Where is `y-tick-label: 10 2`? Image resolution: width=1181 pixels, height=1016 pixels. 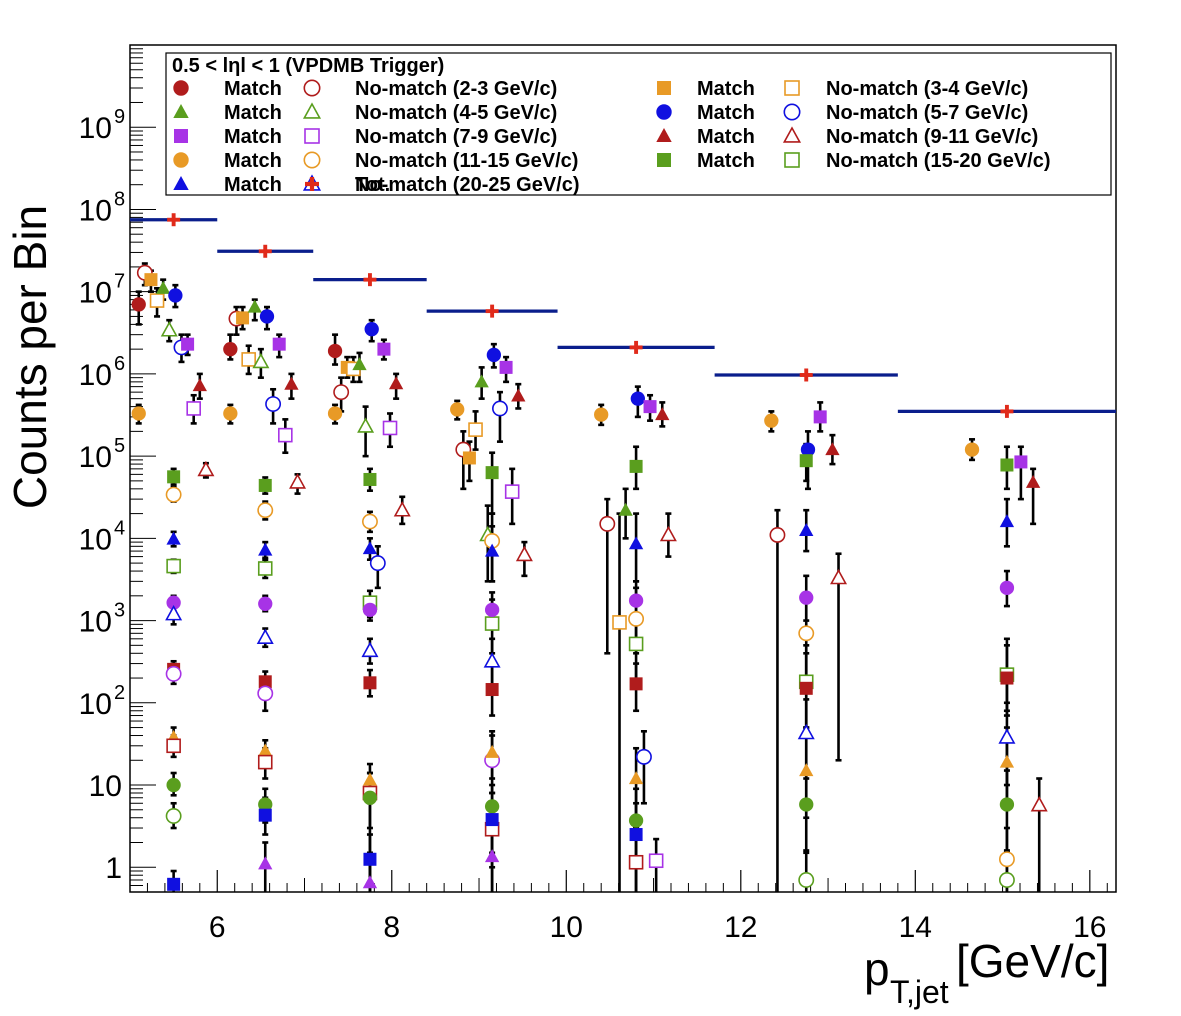 y-tick-label: 10 2 is located at coordinates (102, 701).